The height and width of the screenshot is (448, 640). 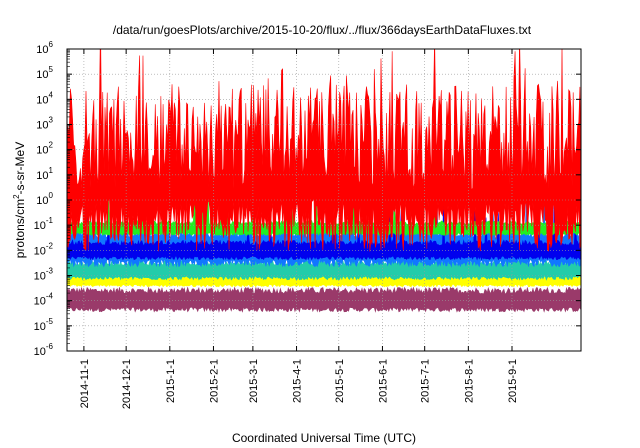 What do you see at coordinates (469, 381) in the screenshot?
I see `x-tick-label: 2015-8-1` at bounding box center [469, 381].